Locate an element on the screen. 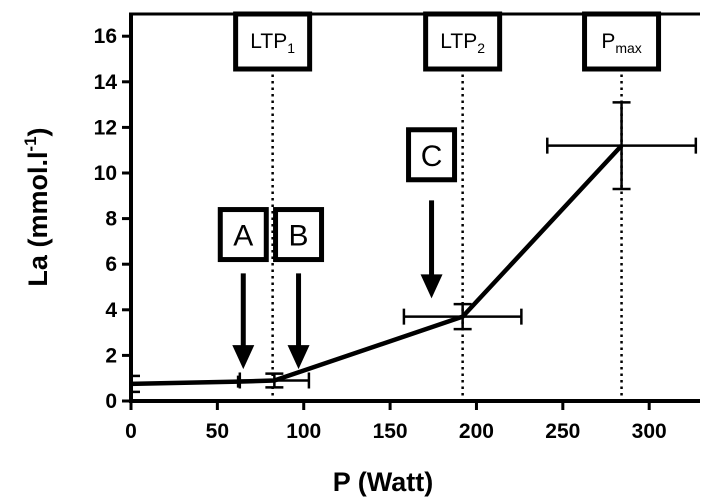 The image size is (704, 497). threshold-label: Pmax is located at coordinates (621, 43).